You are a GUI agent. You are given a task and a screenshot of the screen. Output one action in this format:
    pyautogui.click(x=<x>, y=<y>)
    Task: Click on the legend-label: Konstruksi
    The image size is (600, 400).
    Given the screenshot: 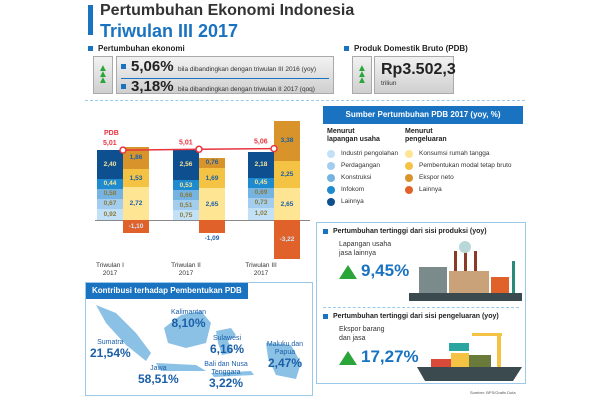 What is the action you would take?
    pyautogui.click(x=356, y=177)
    